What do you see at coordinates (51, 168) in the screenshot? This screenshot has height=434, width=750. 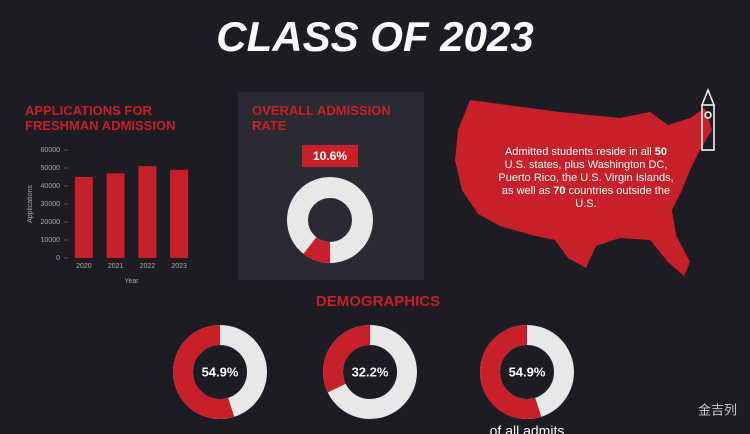 I see `y-tick-label: 50000` at bounding box center [51, 168].